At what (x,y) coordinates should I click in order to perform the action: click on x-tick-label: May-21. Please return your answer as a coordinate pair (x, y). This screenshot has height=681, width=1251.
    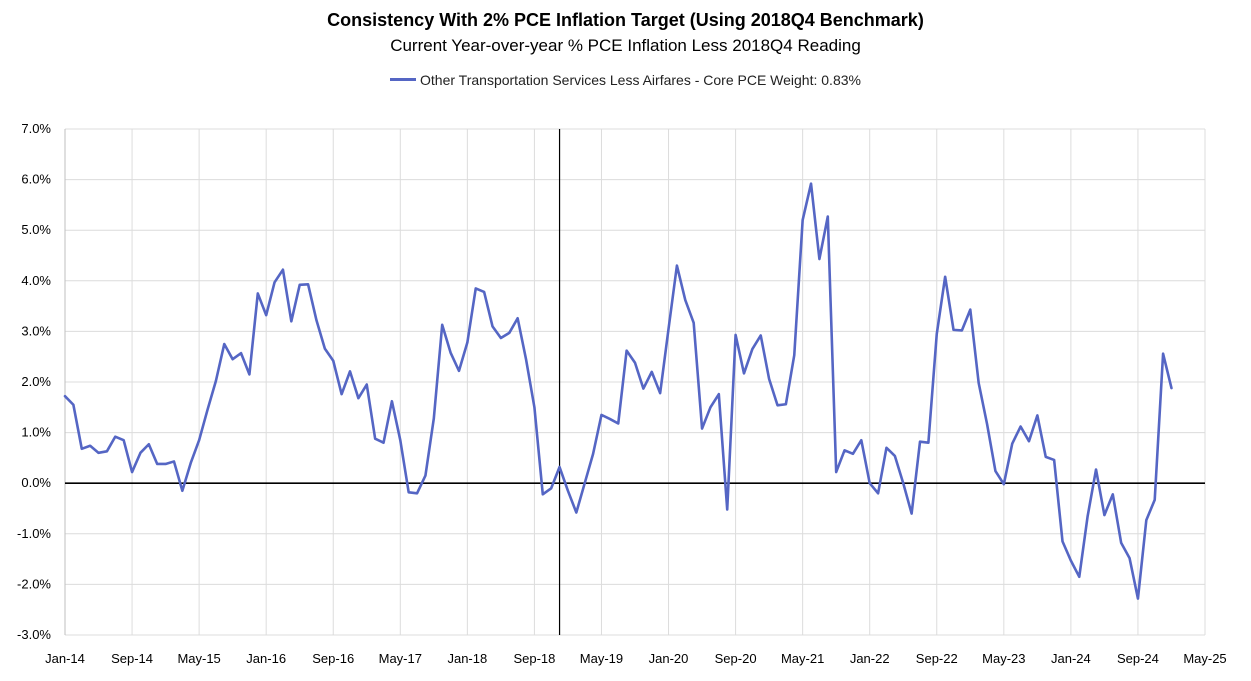
    Looking at the image, I should click on (802, 658).